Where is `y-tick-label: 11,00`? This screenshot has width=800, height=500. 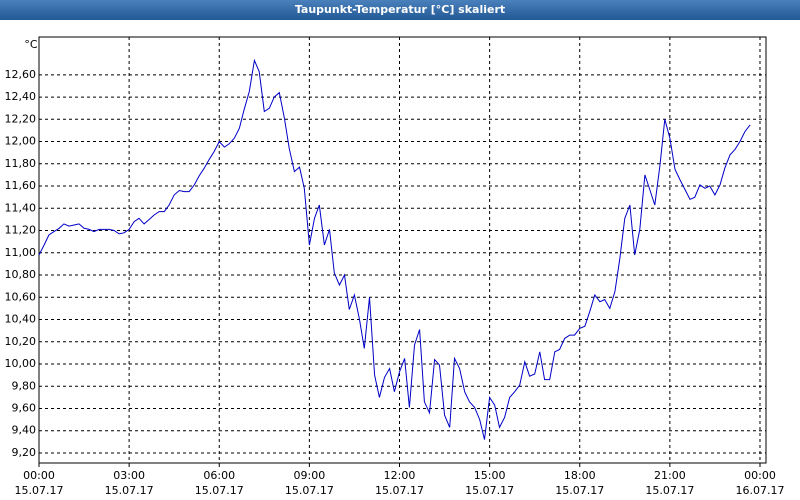
y-tick-label: 11,00 is located at coordinates (21, 252).